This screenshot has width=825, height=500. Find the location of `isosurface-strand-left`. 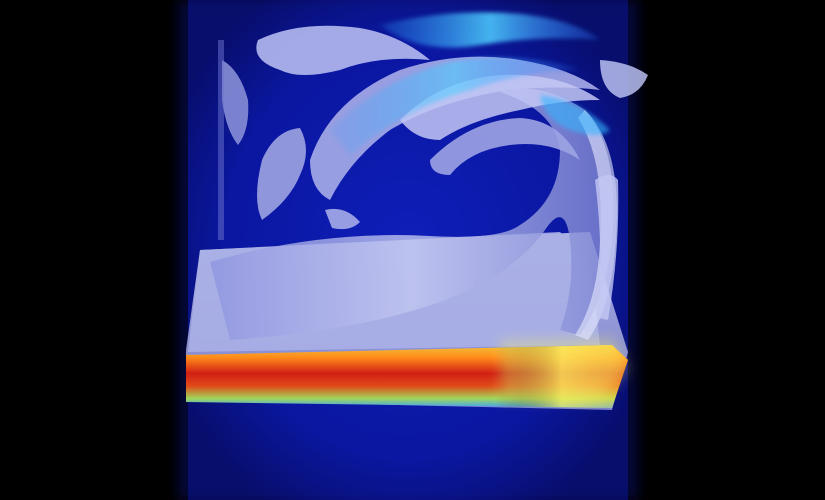

isosurface-strand-left is located at coordinates (235, 102).